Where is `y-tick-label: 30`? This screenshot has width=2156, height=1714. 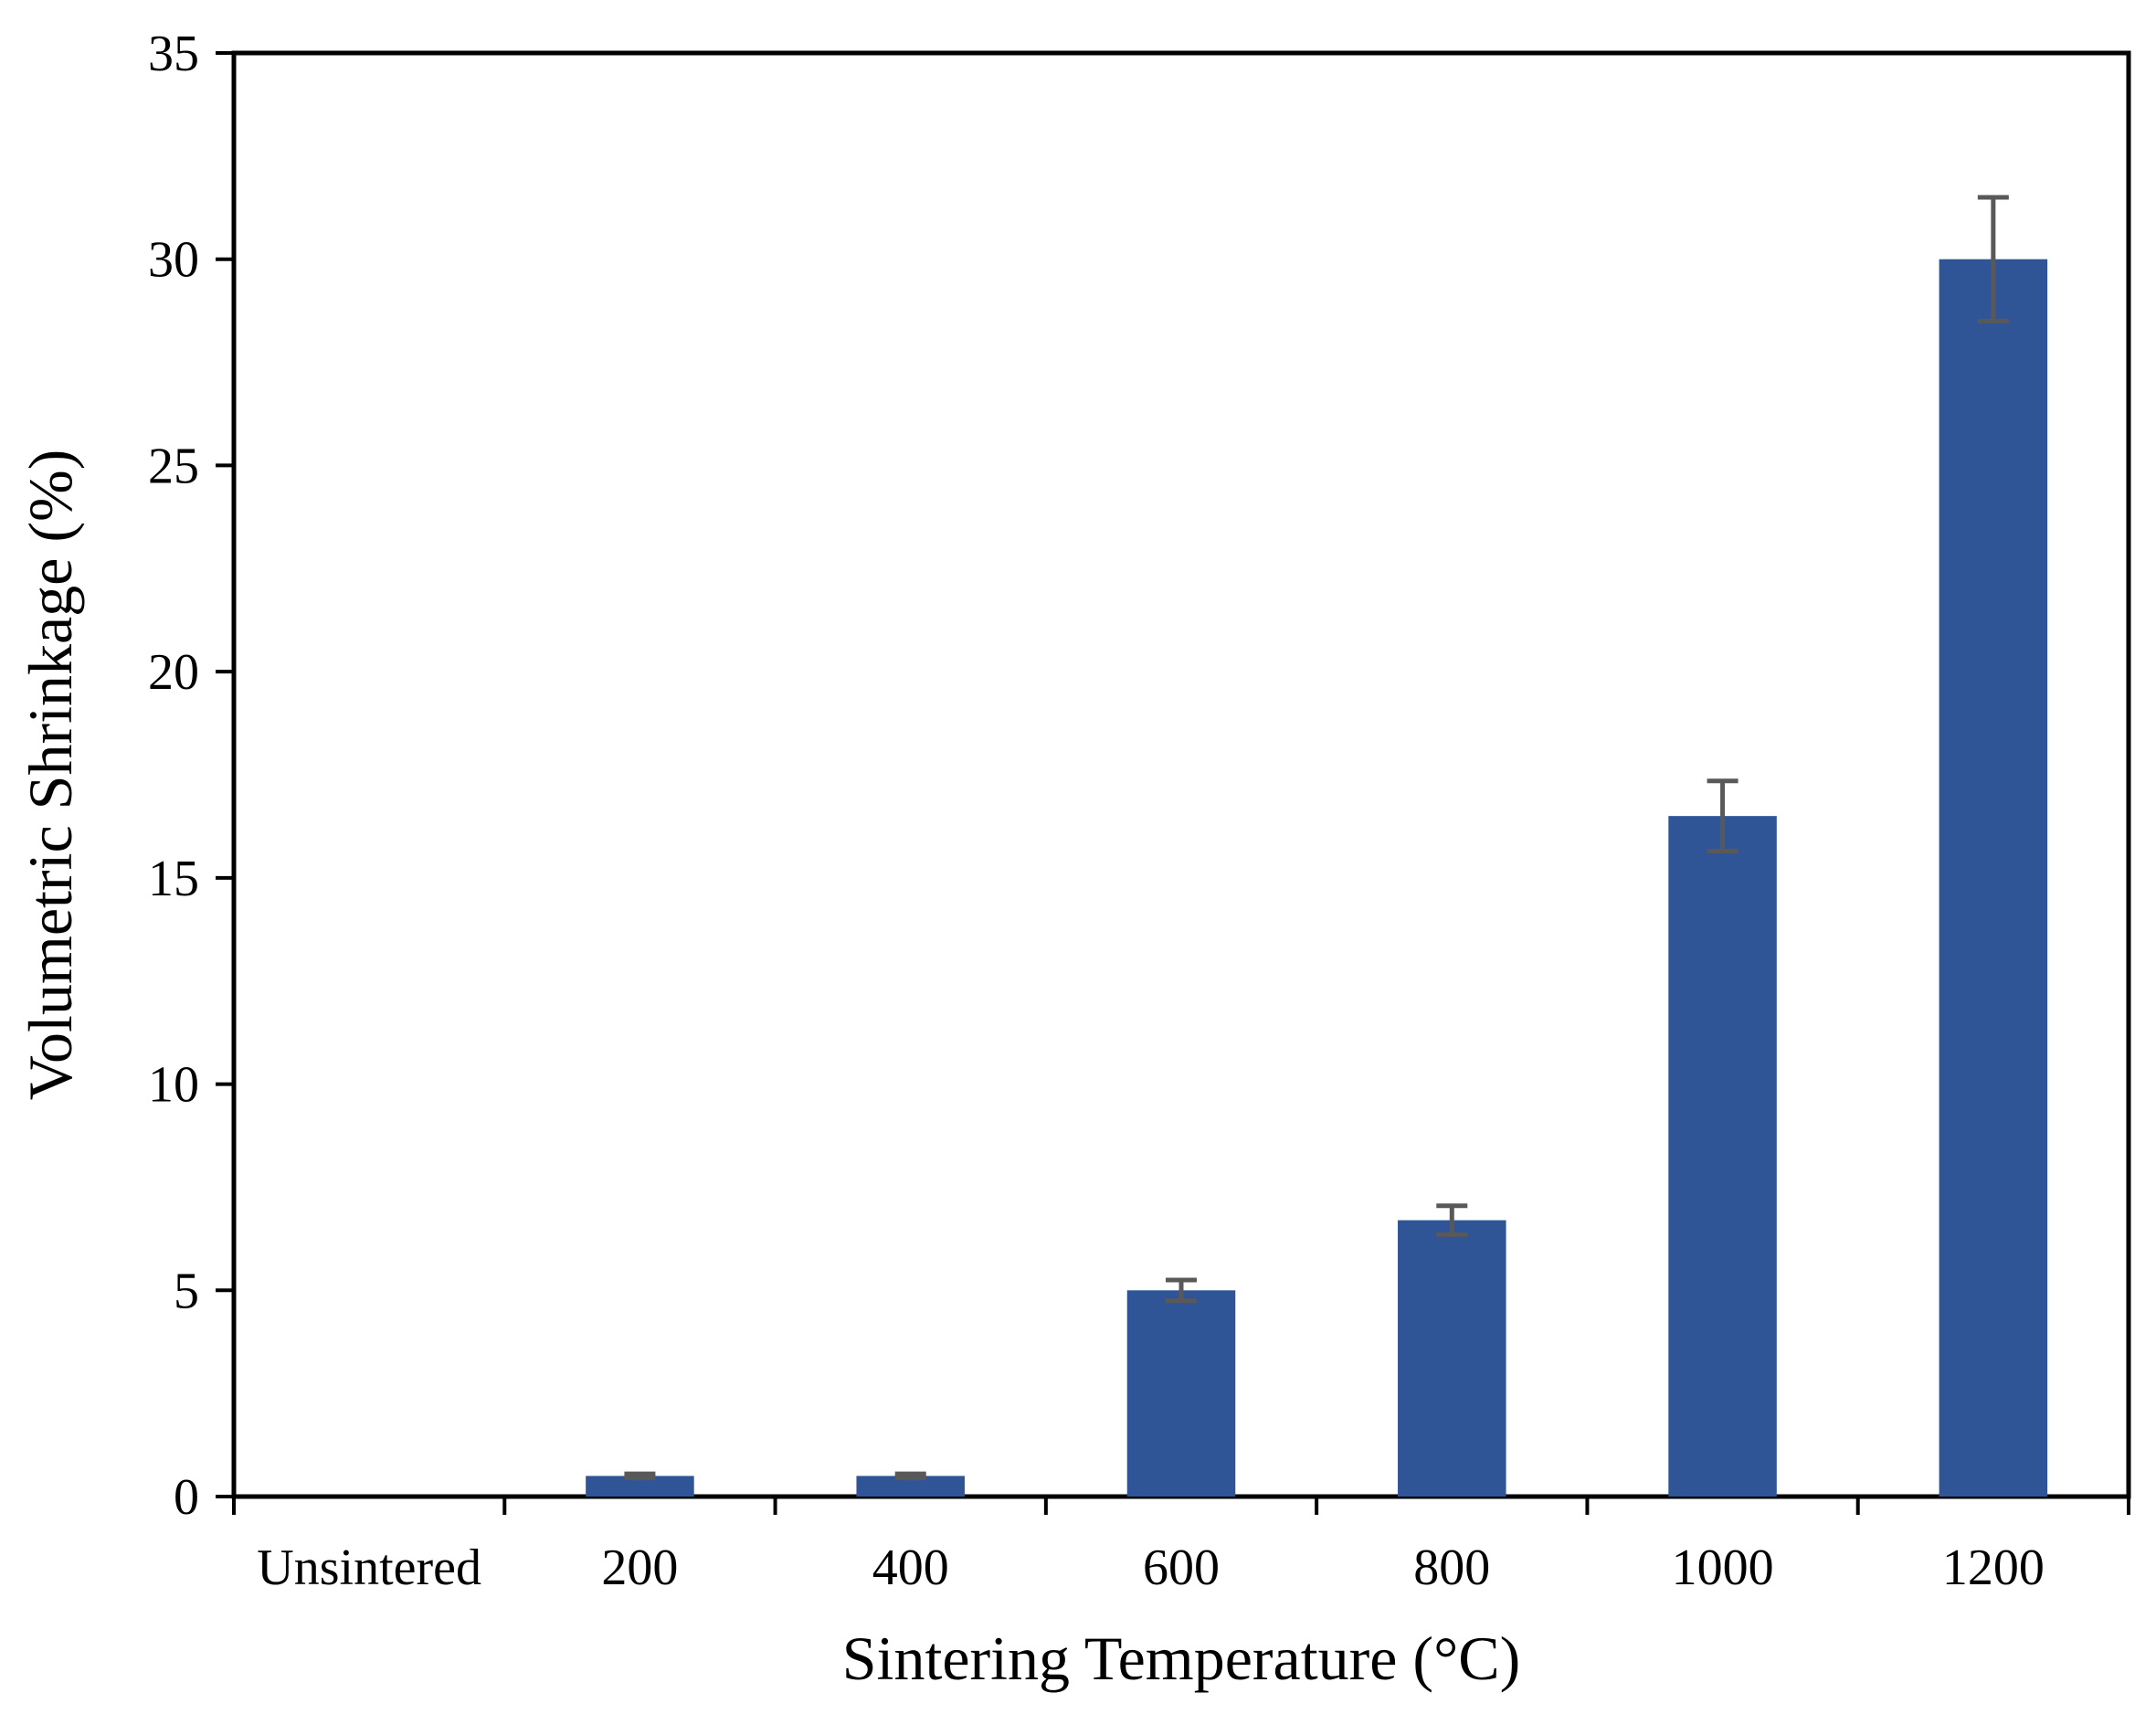 y-tick-label: 30 is located at coordinates (173, 260).